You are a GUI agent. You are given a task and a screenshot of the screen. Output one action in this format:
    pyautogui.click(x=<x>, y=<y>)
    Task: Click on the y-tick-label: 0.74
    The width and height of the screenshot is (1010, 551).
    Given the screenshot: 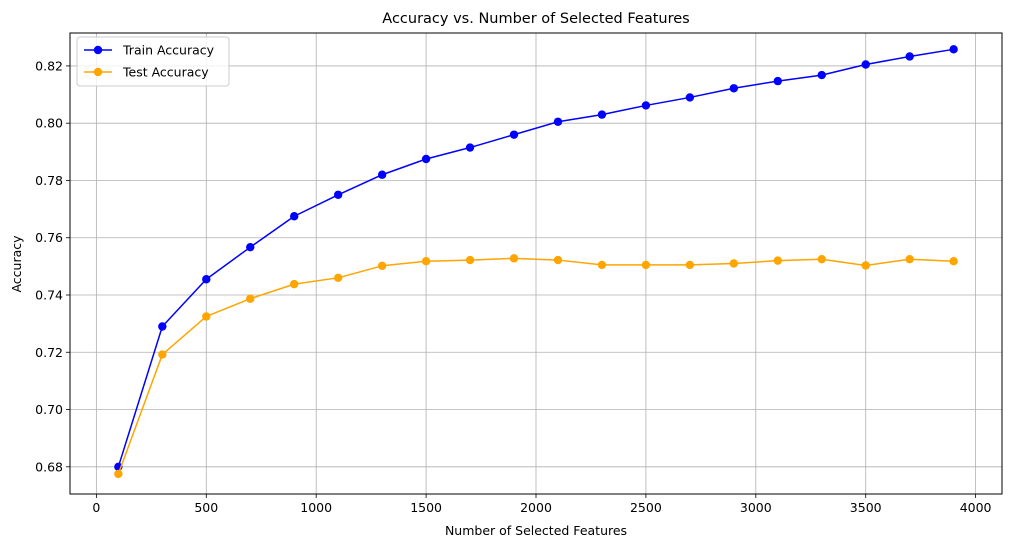 What is the action you would take?
    pyautogui.click(x=49, y=294)
    